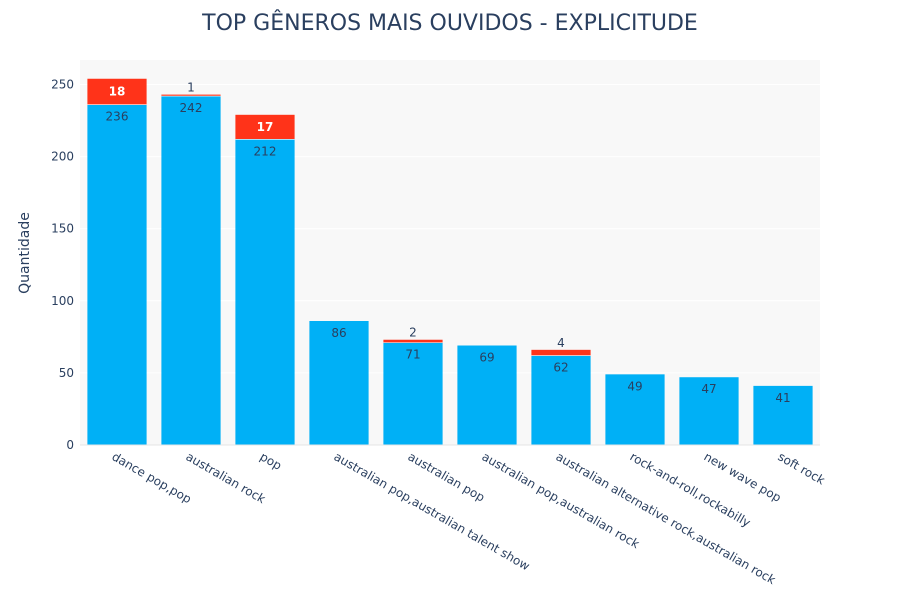 The height and width of the screenshot is (600, 900). What do you see at coordinates (62, 229) in the screenshot?
I see `y-tick-label: 150` at bounding box center [62, 229].